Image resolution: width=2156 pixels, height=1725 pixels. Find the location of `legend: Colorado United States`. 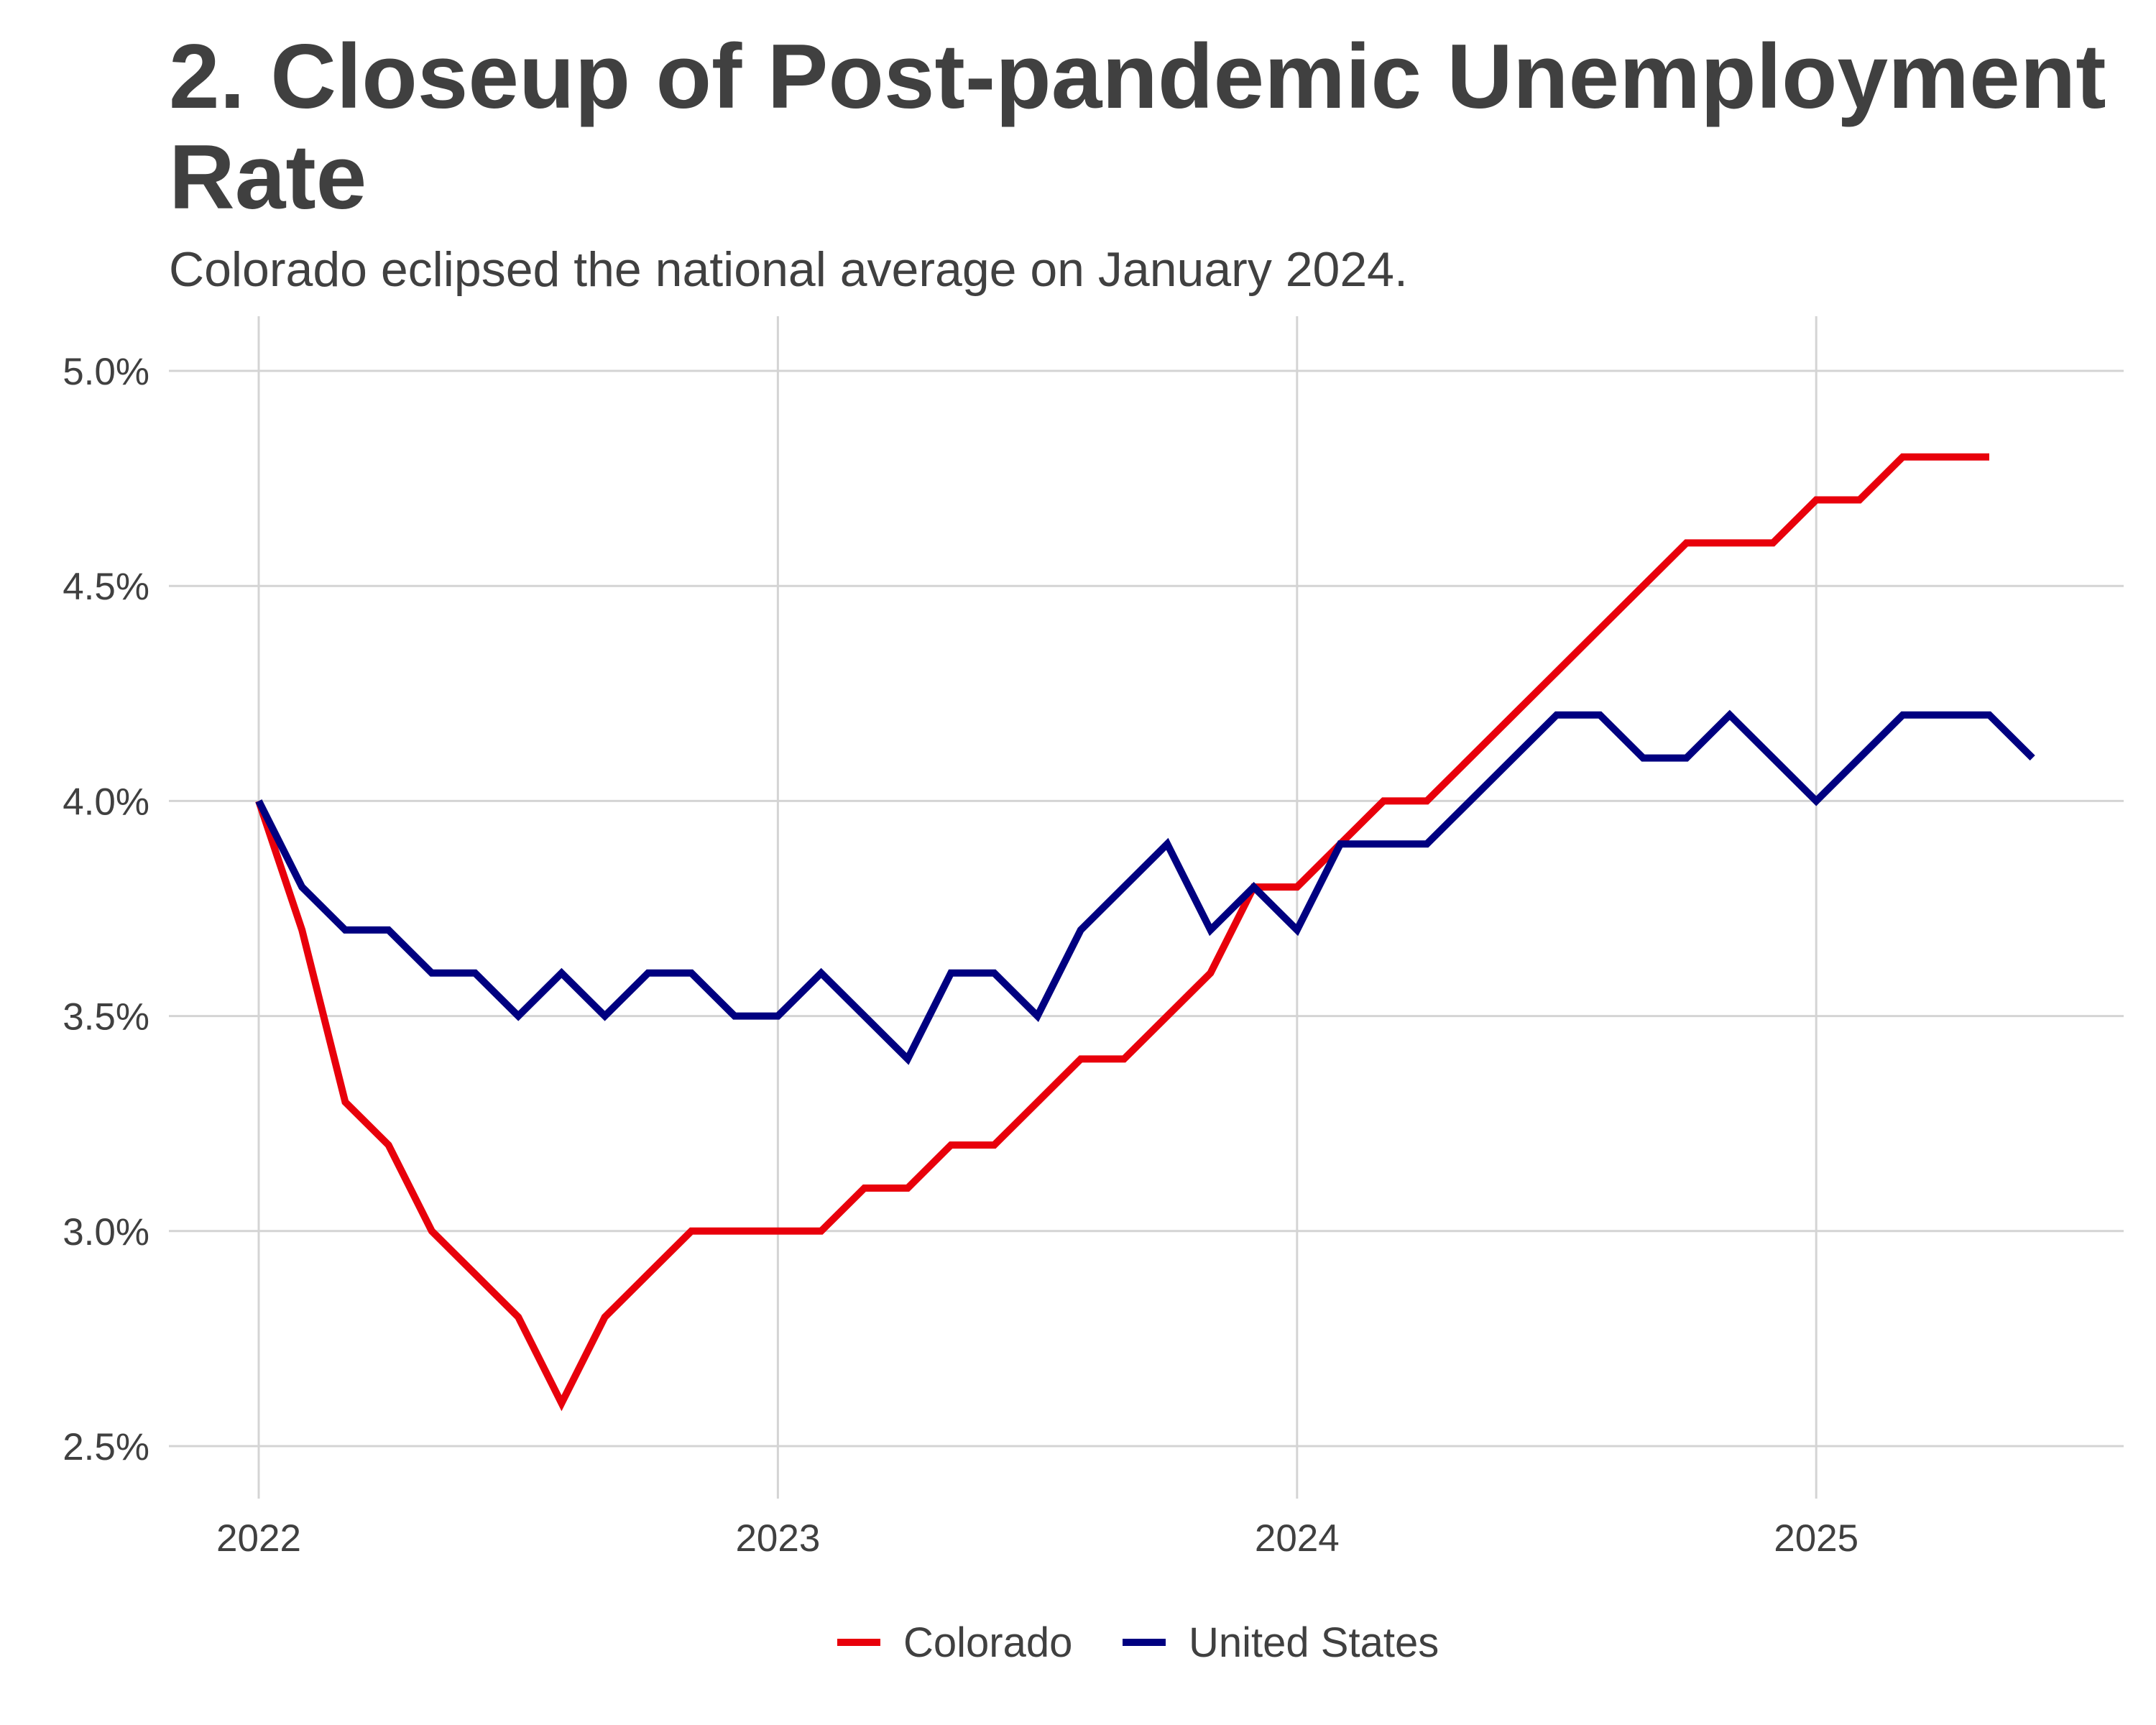

legend: Colorado United States is located at coordinates (1138, 1642).